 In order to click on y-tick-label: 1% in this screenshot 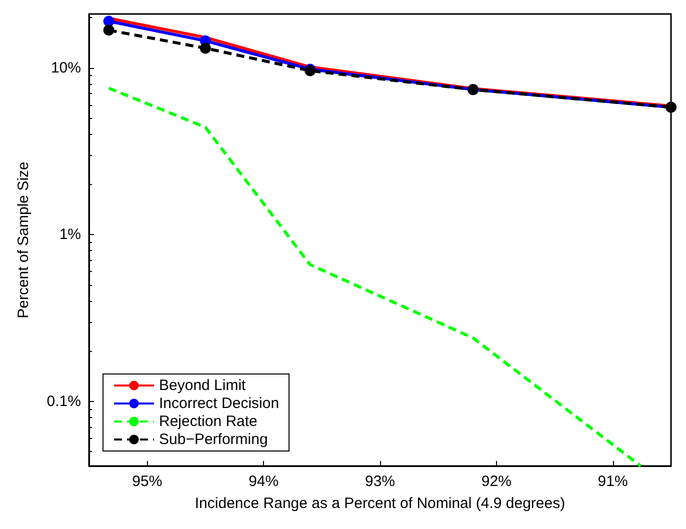, I will do `click(70, 235)`.